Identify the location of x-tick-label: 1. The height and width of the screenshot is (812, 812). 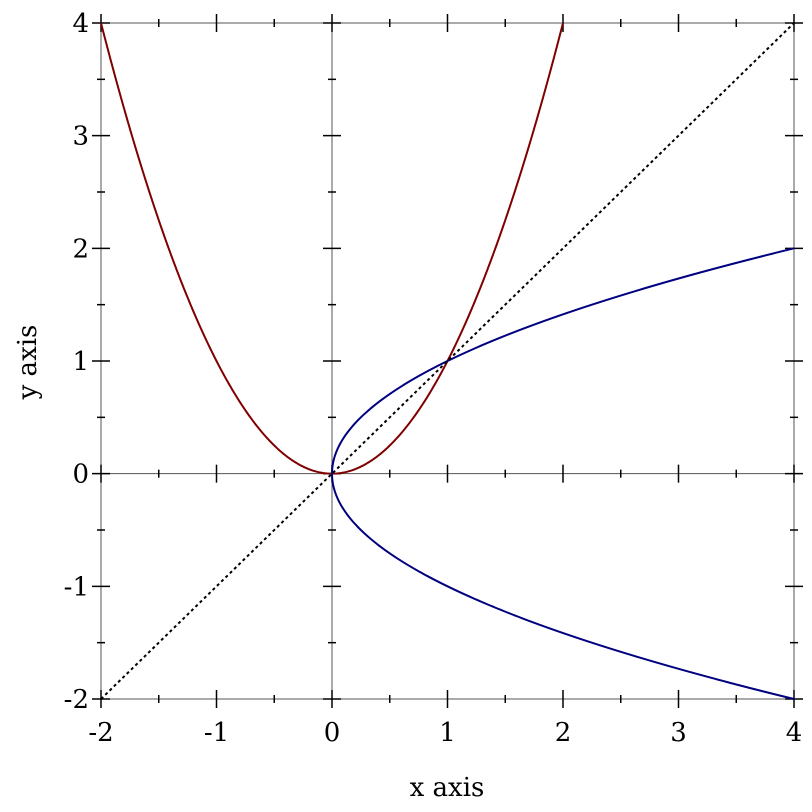
(447, 733).